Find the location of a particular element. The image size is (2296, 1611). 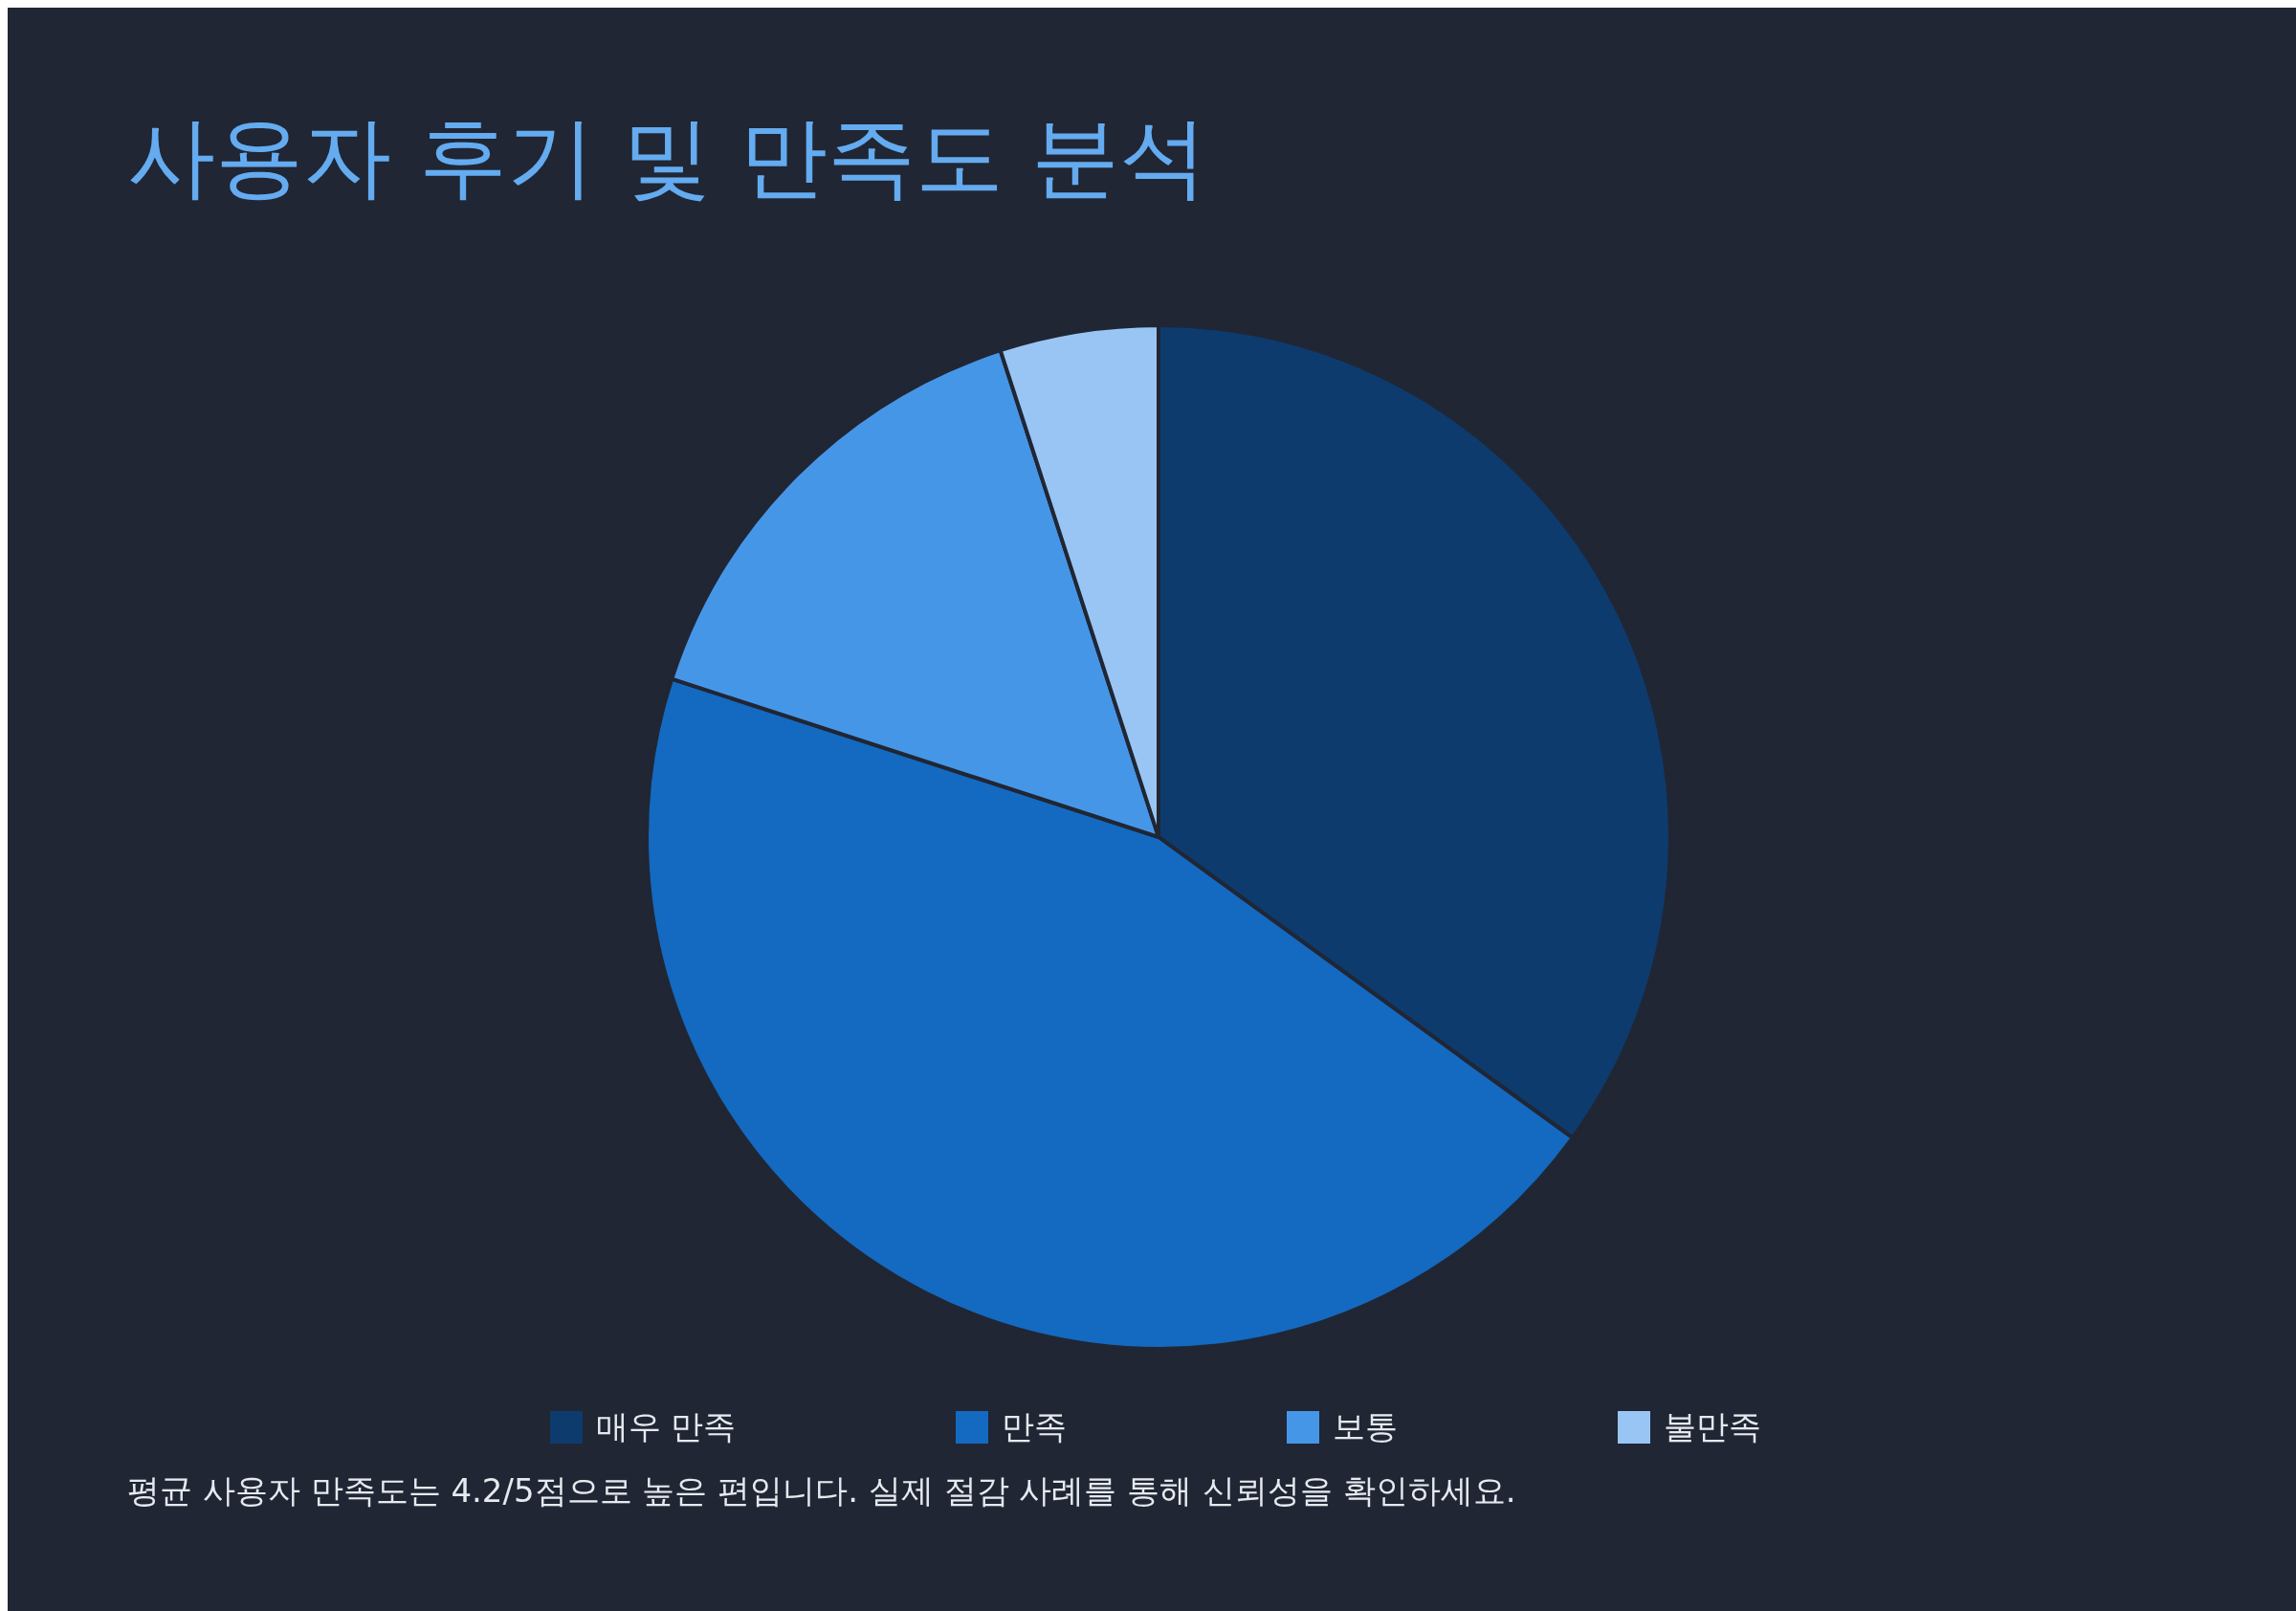

legend-label: 만족 is located at coordinates (1035, 1426).